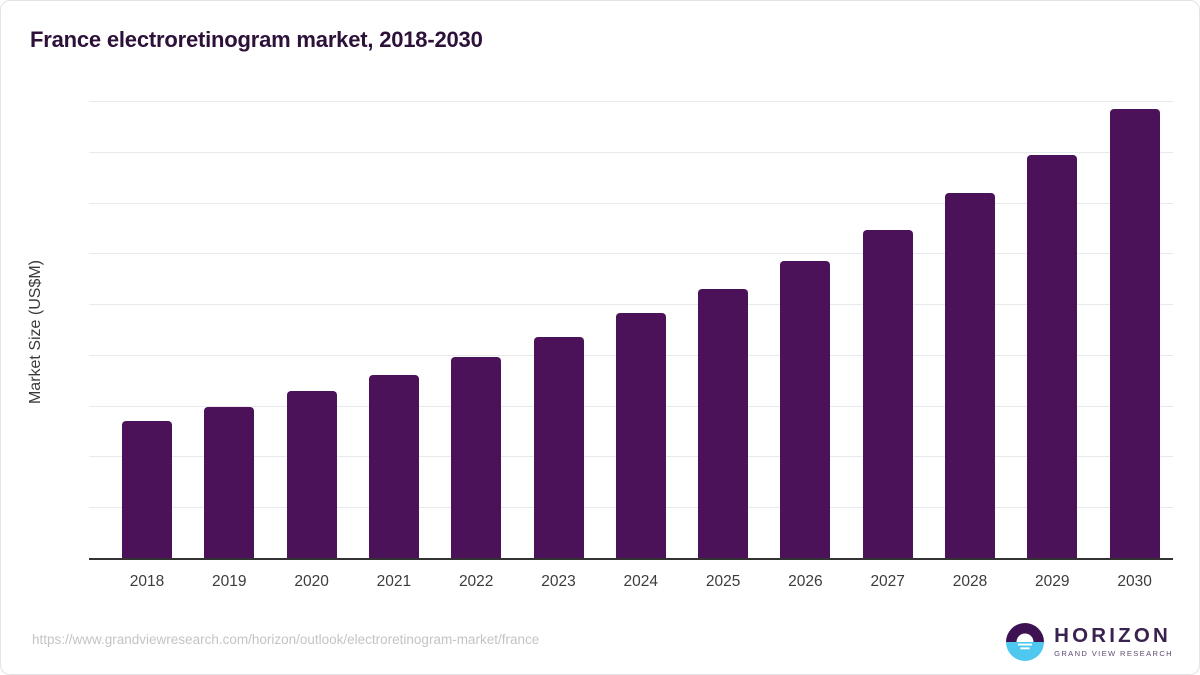  I want to click on x-axis-tick-label: 2018, so click(147, 581).